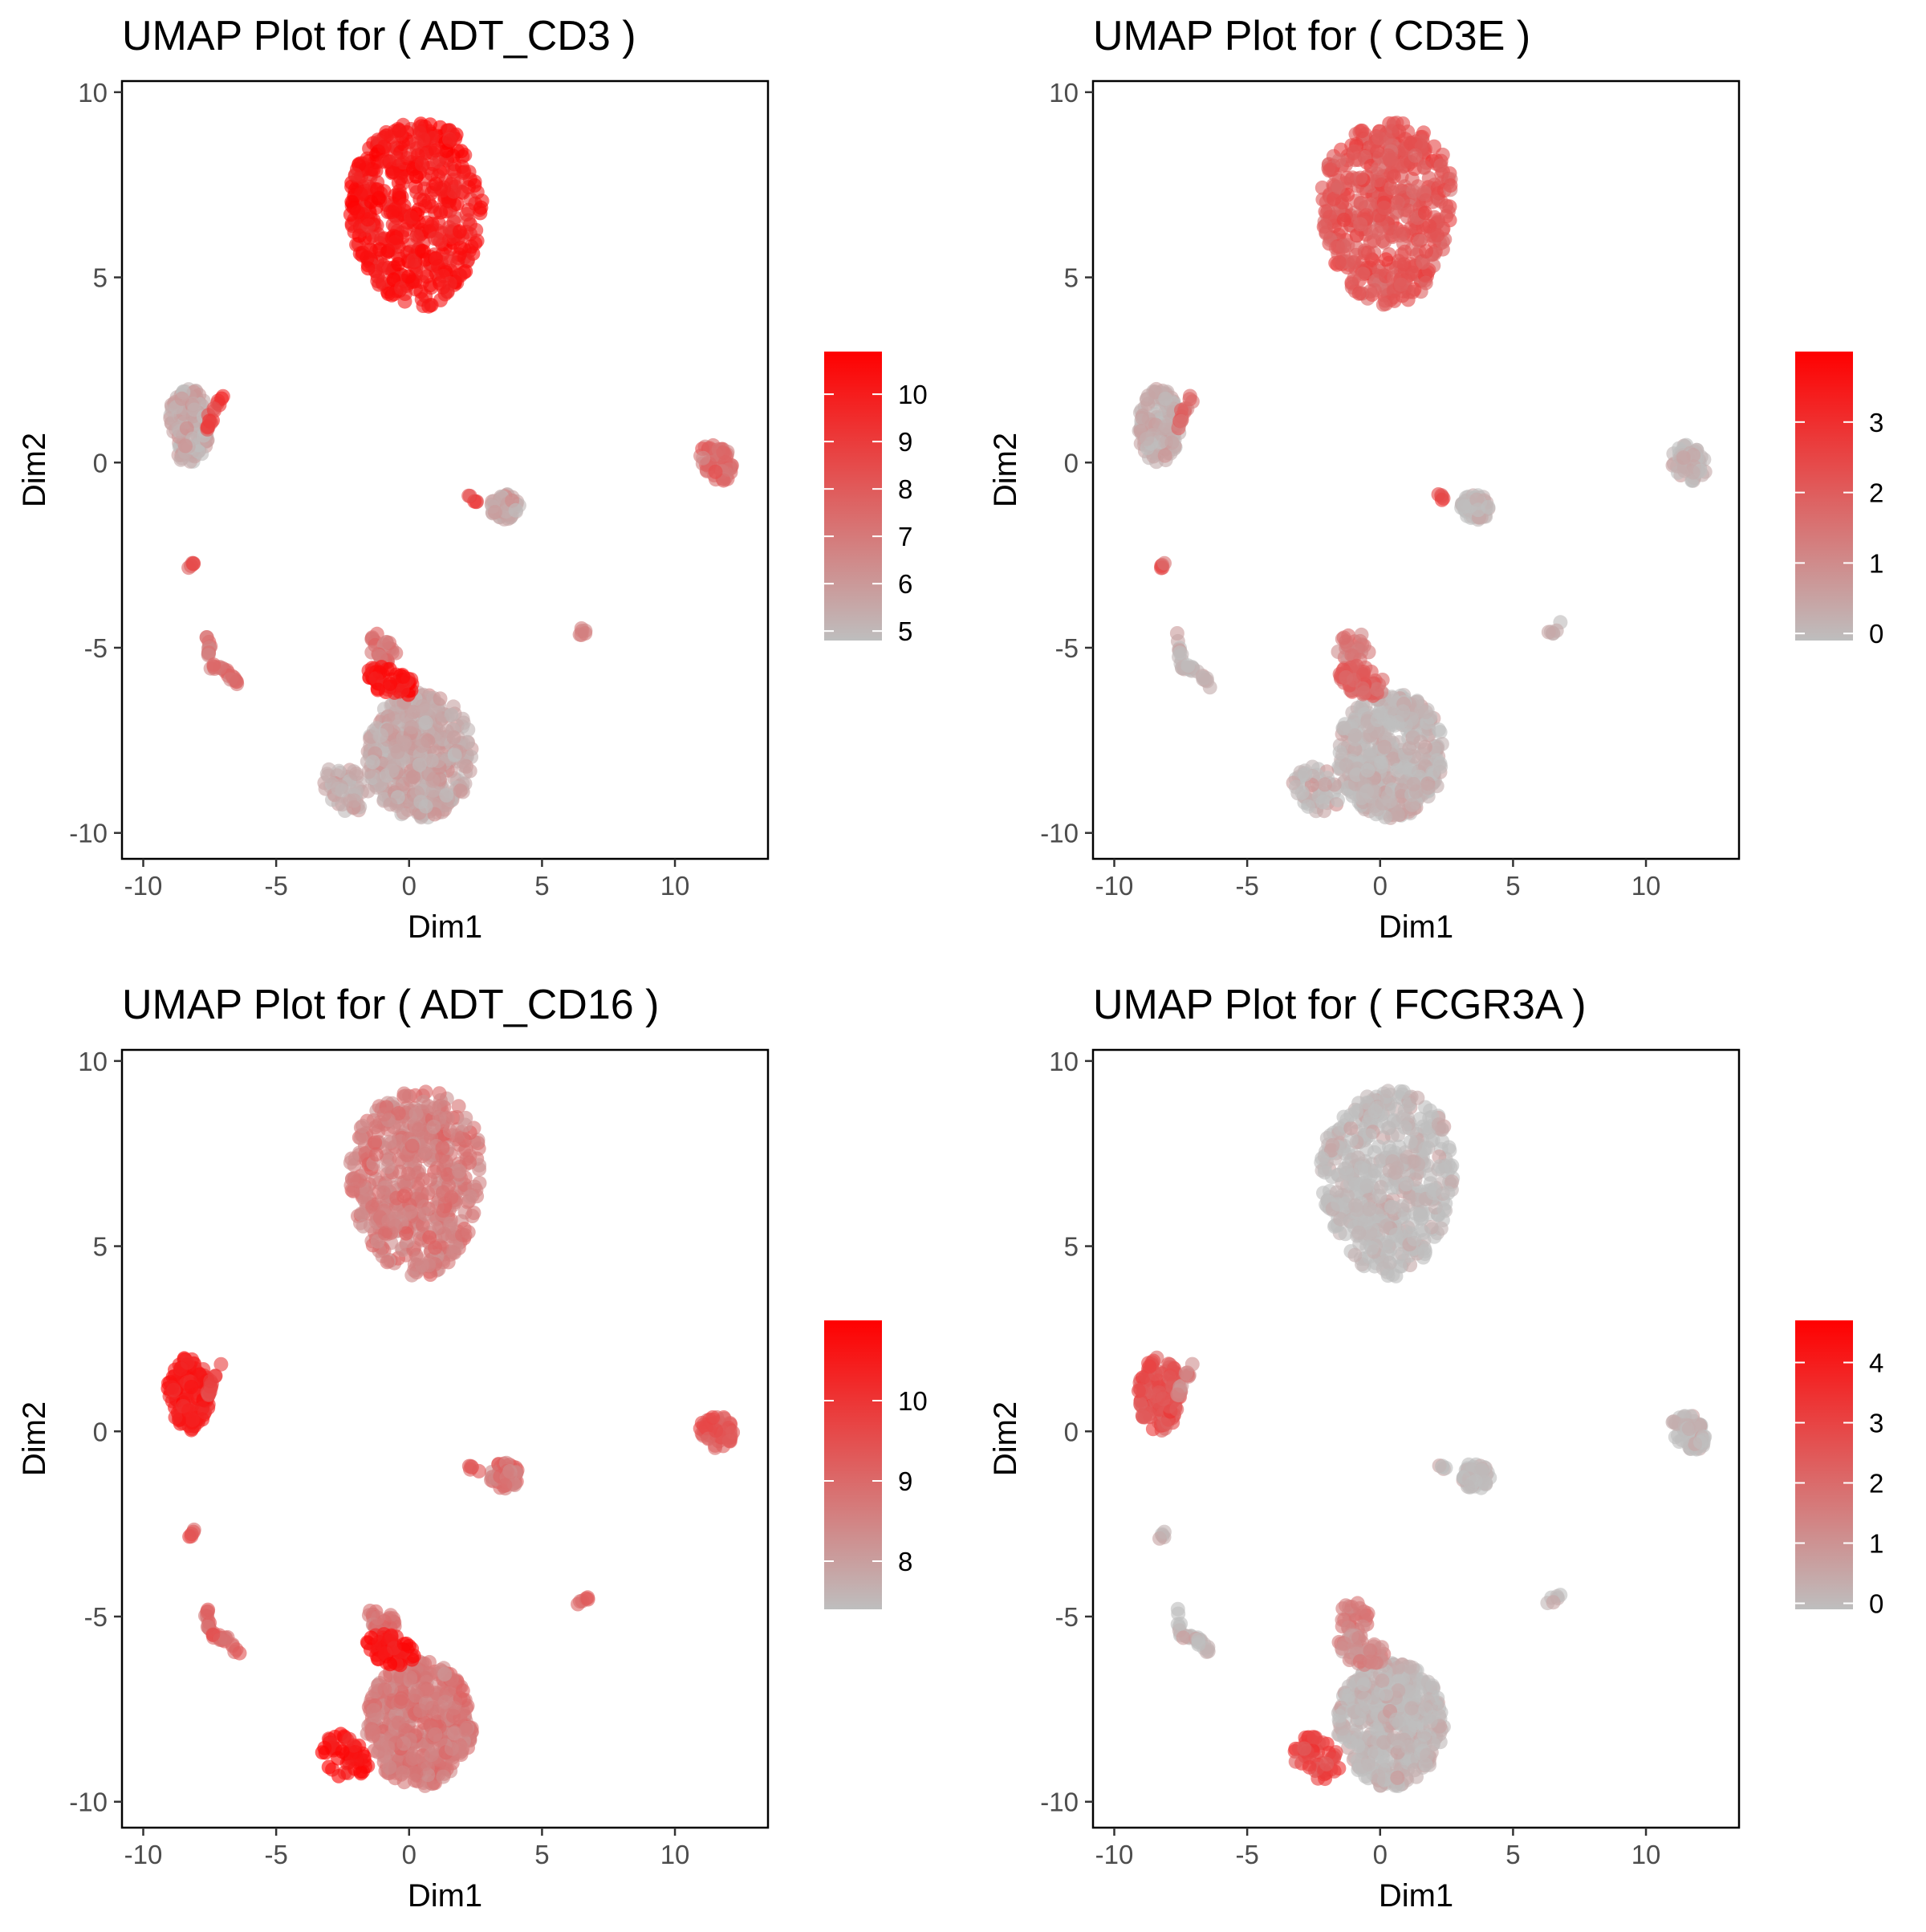  What do you see at coordinates (100, 278) in the screenshot?
I see `y-tick-label: 5` at bounding box center [100, 278].